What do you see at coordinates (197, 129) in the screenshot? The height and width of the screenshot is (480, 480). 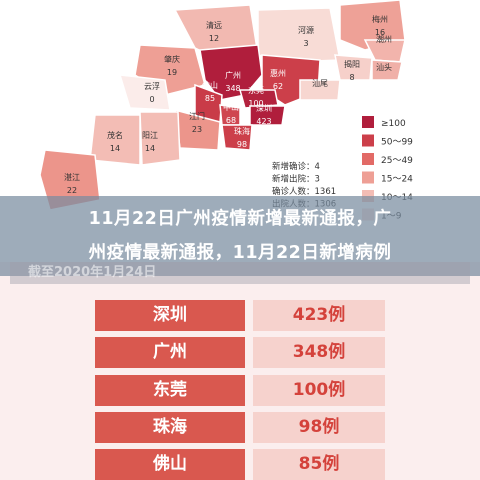 I see `region-value: 23` at bounding box center [197, 129].